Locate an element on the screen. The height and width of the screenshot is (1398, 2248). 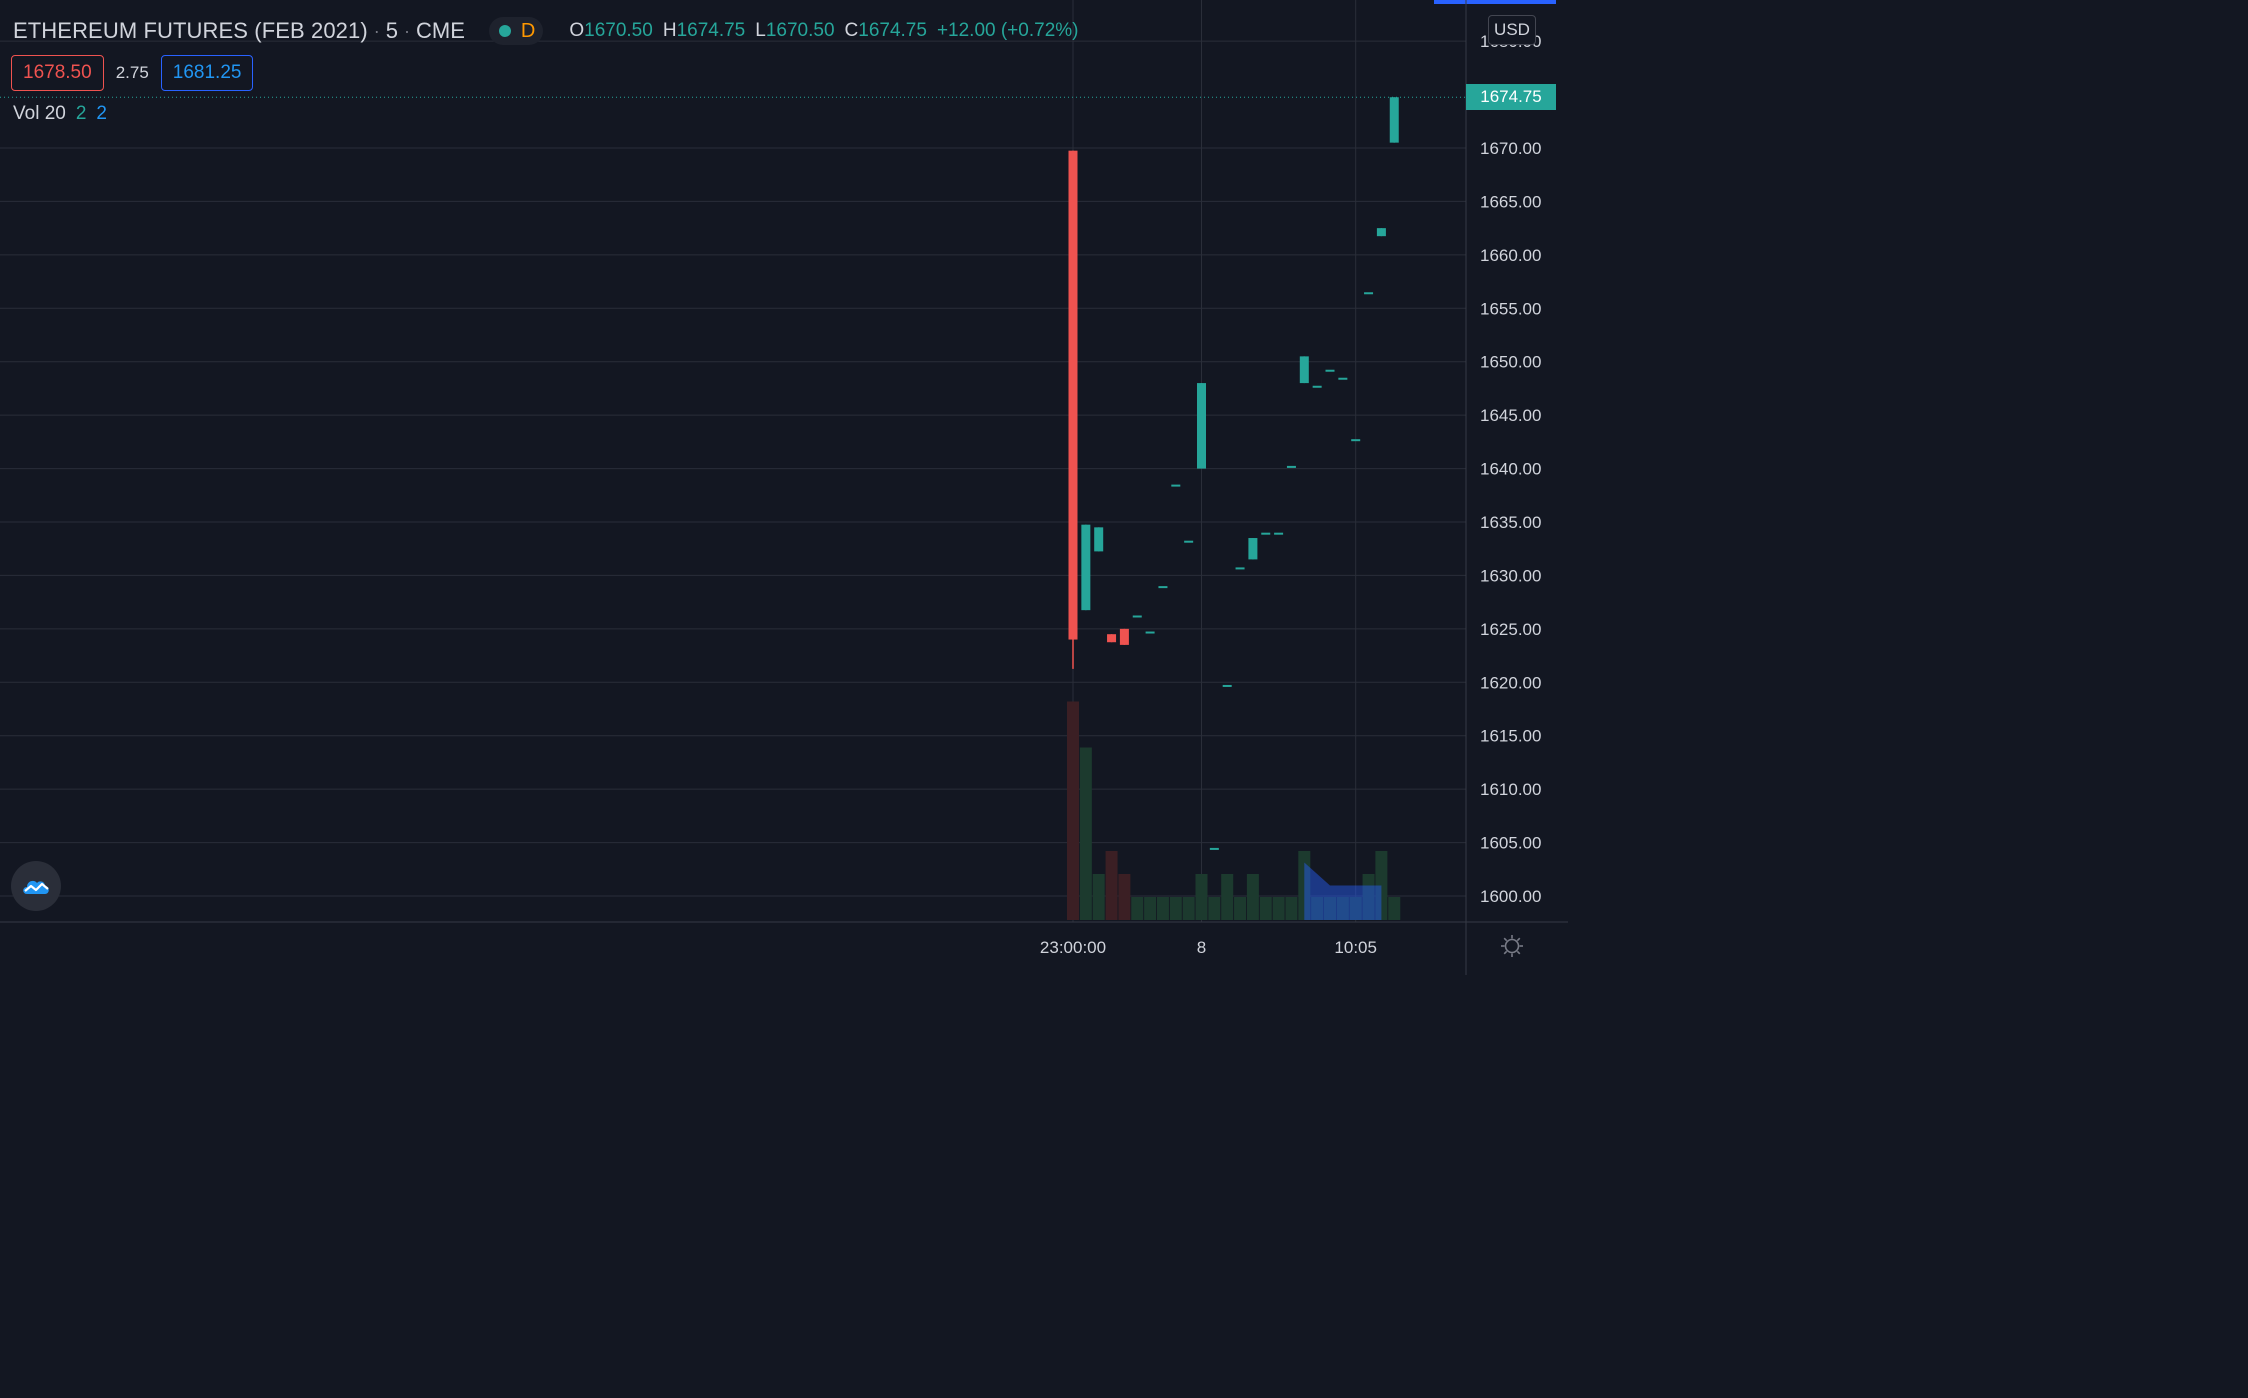
y-axis-tick-label: 1630.00 is located at coordinates (1510, 575).